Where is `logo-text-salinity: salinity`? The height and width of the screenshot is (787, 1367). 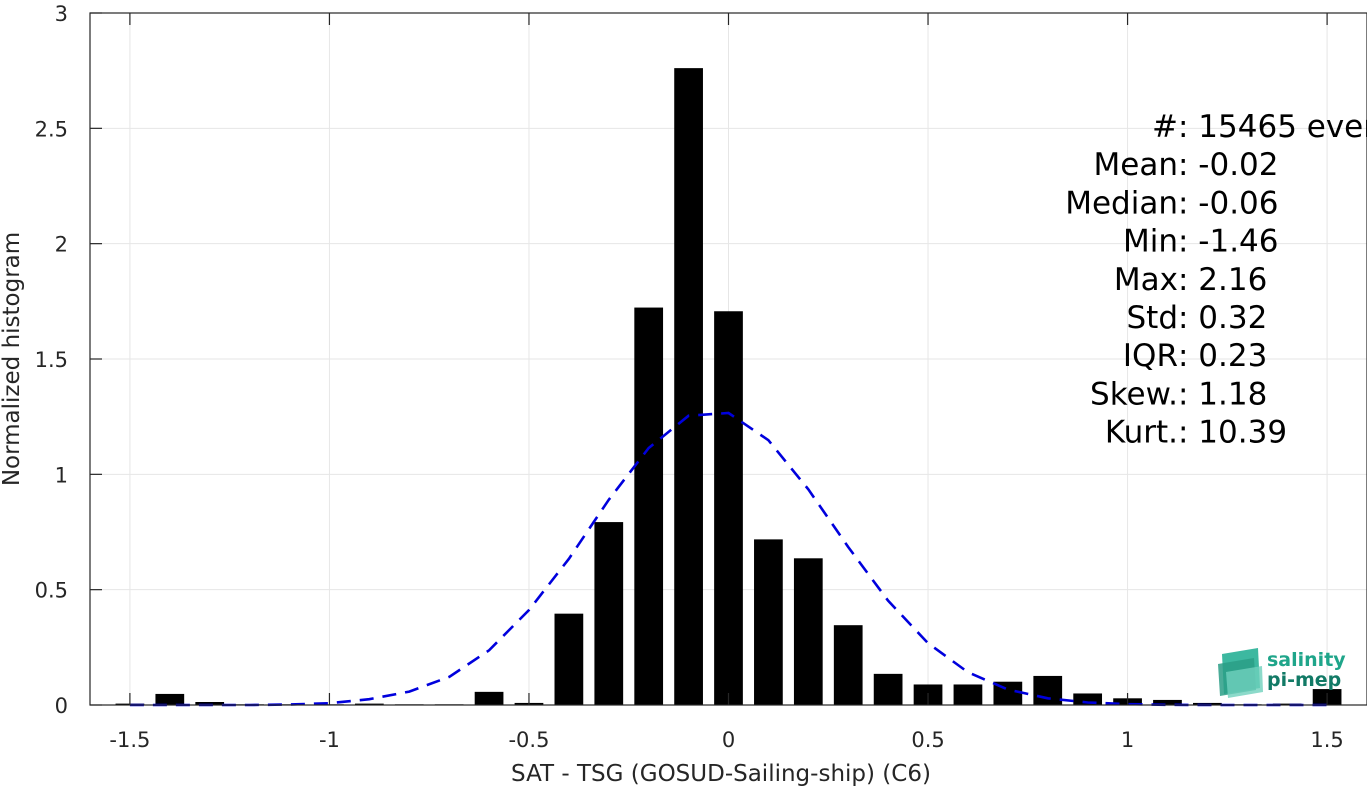
logo-text-salinity: salinity is located at coordinates (1306, 660).